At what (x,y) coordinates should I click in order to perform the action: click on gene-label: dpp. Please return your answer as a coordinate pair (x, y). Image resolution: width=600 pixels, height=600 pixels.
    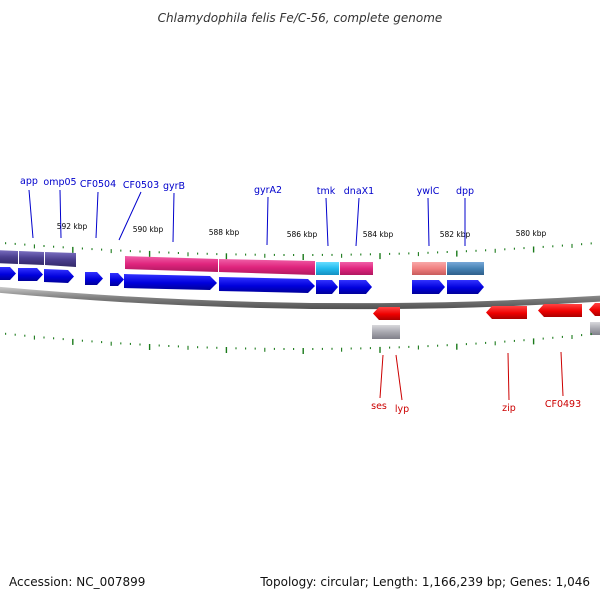
    Looking at the image, I should click on (465, 191).